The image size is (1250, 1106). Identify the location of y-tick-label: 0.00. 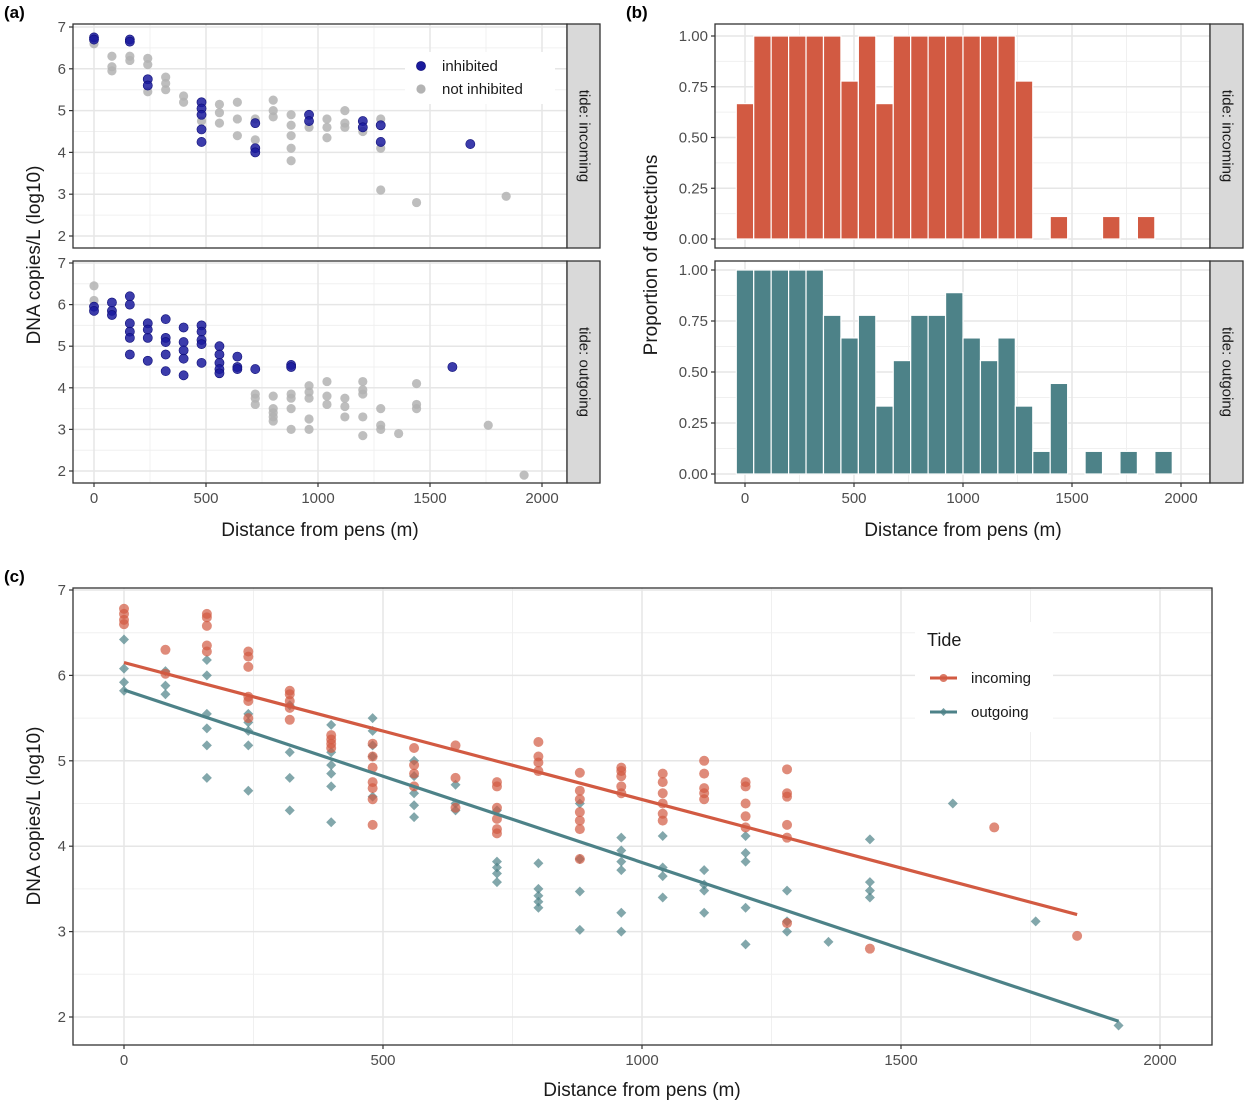
(693, 239).